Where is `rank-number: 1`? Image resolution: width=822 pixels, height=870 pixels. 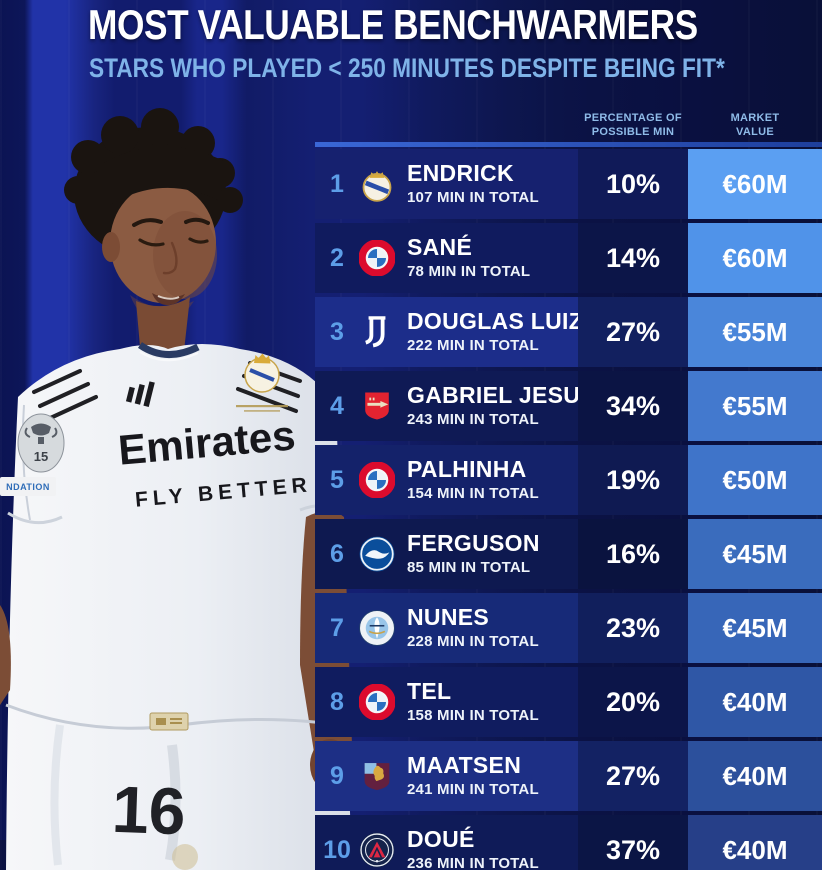
rank-number: 1 is located at coordinates (337, 183).